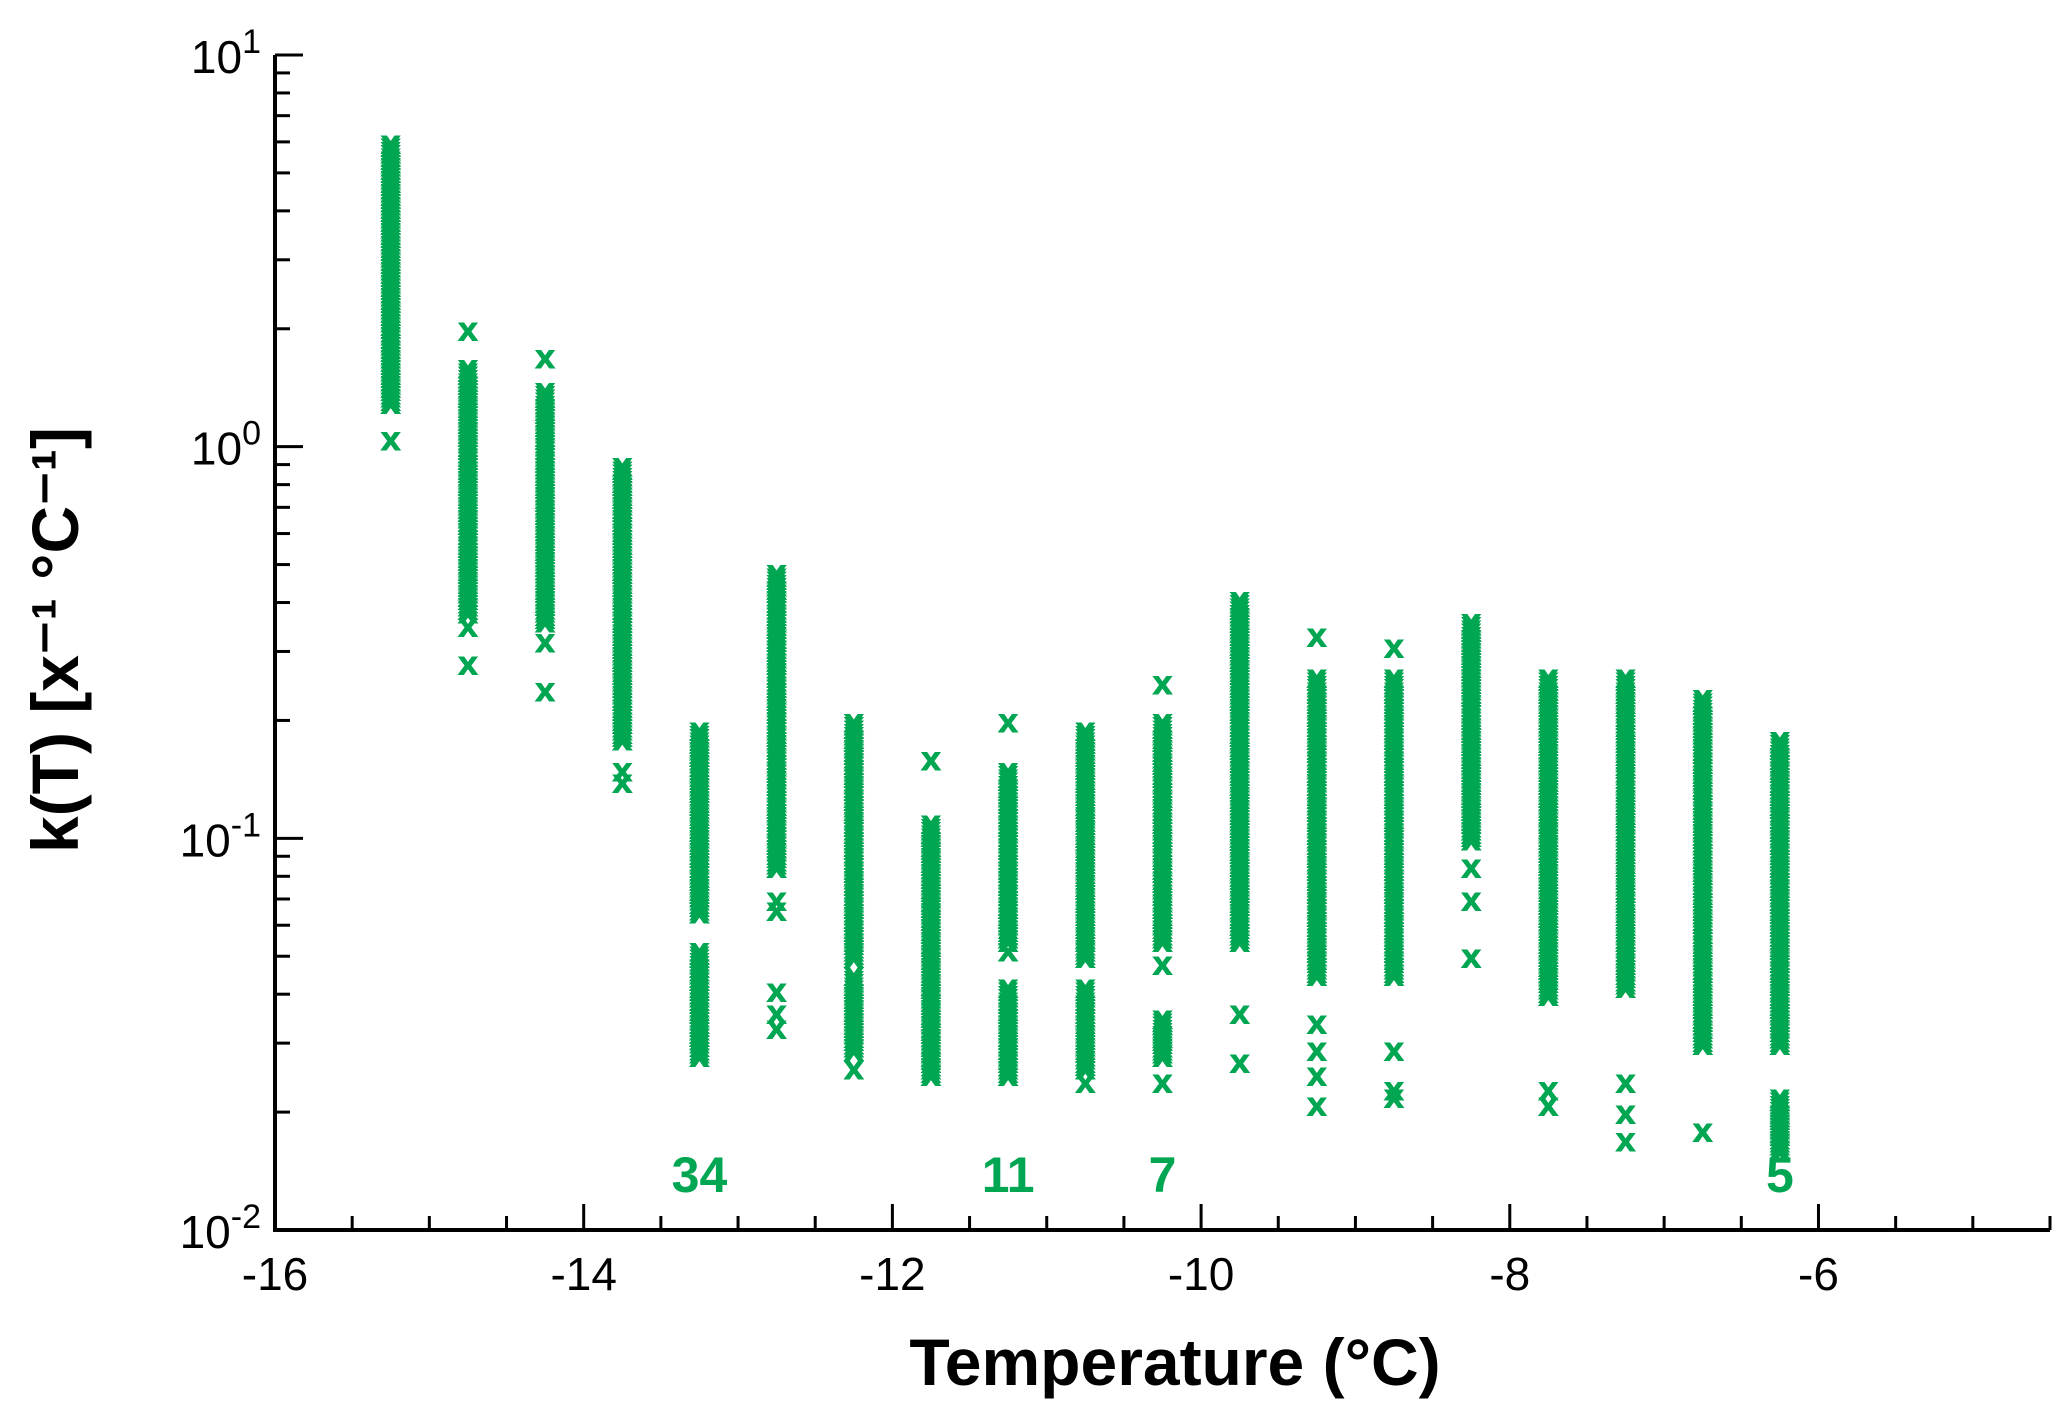 Image resolution: width=2067 pixels, height=1415 pixels. What do you see at coordinates (55, 640) in the screenshot?
I see `y-axis-title: k(T) [x⁻¹ °C⁻¹]` at bounding box center [55, 640].